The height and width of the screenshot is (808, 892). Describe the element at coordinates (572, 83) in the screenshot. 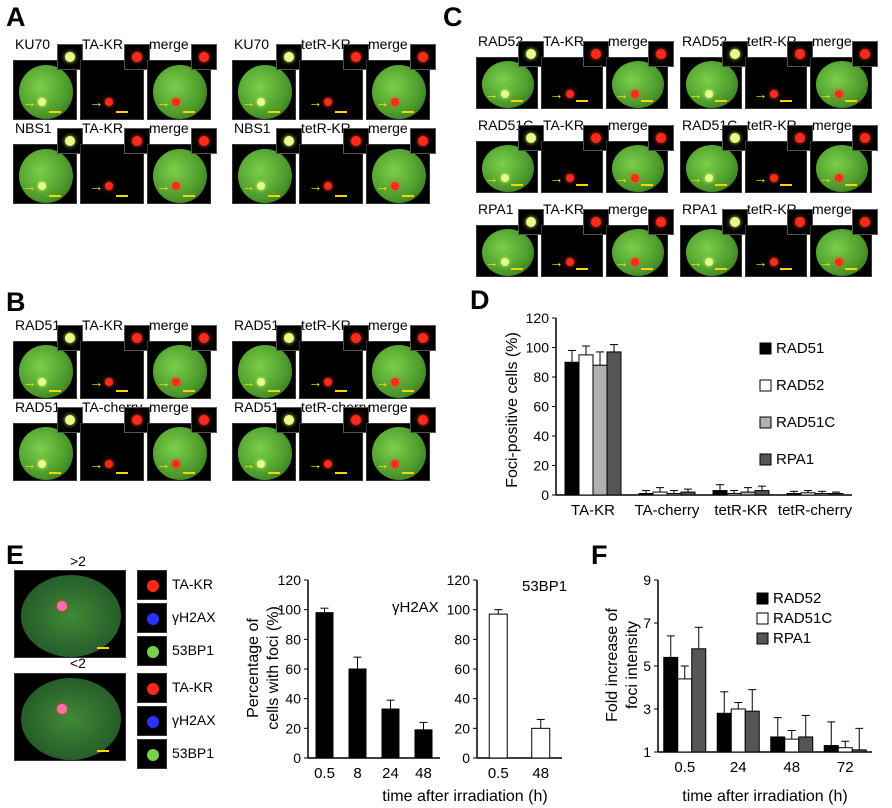

I see `c-image-r0c1: →` at that location.